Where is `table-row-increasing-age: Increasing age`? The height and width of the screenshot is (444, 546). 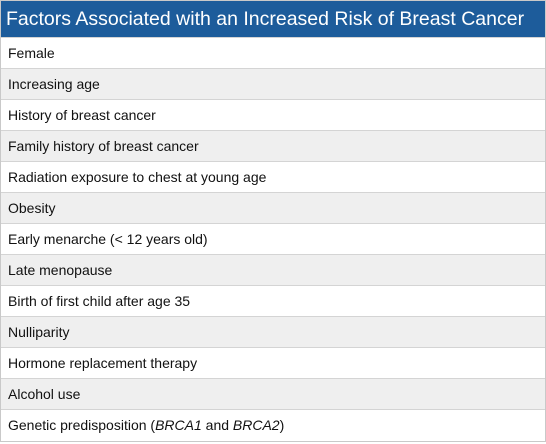 table-row-increasing-age: Increasing age is located at coordinates (273, 83).